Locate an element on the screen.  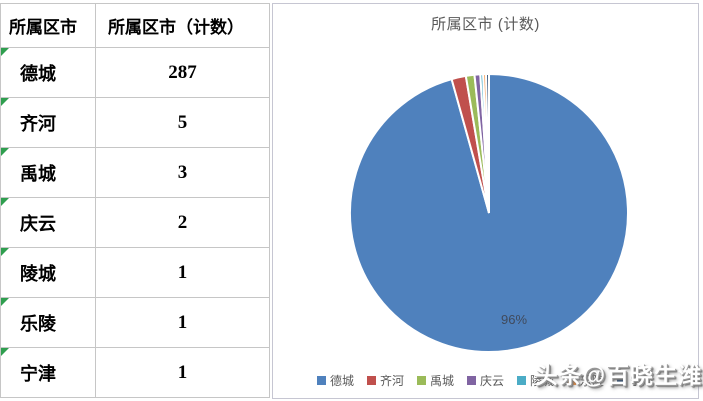
cell-district: 禹城 is located at coordinates (48, 172).